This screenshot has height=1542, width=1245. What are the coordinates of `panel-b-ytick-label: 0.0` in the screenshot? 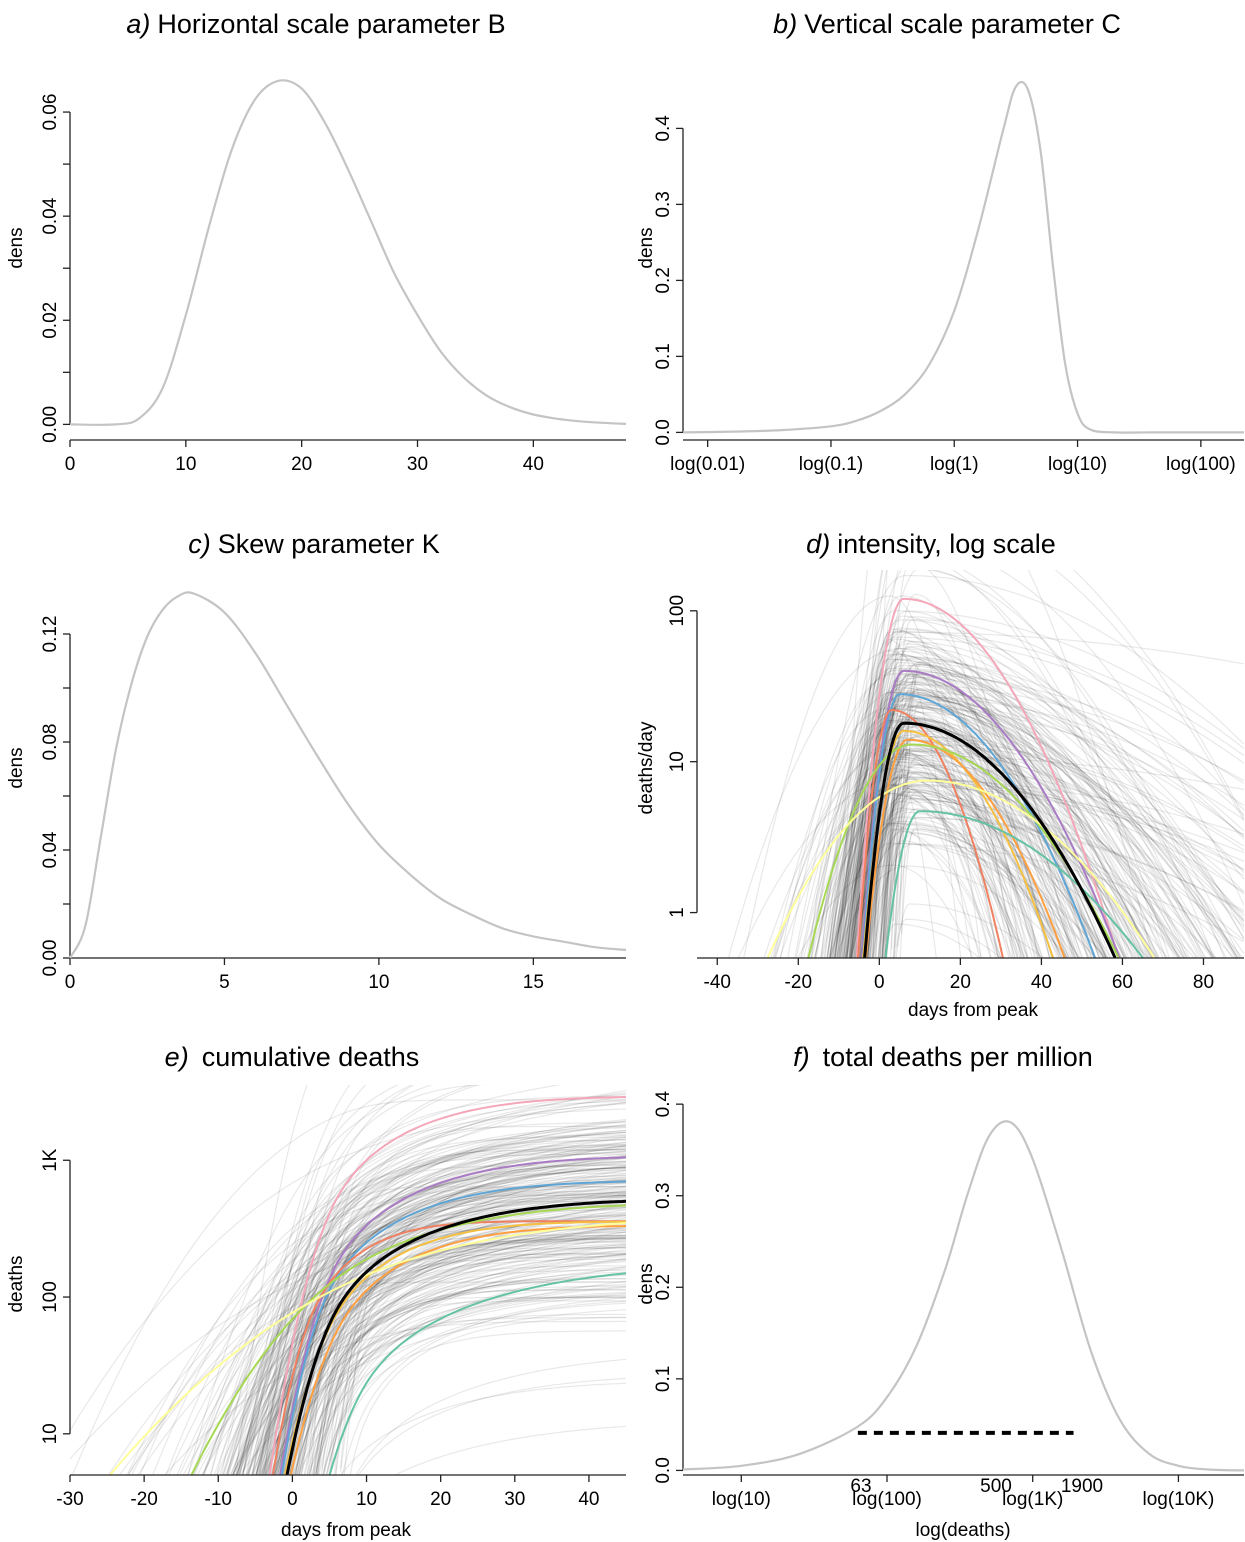 It's located at (663, 432).